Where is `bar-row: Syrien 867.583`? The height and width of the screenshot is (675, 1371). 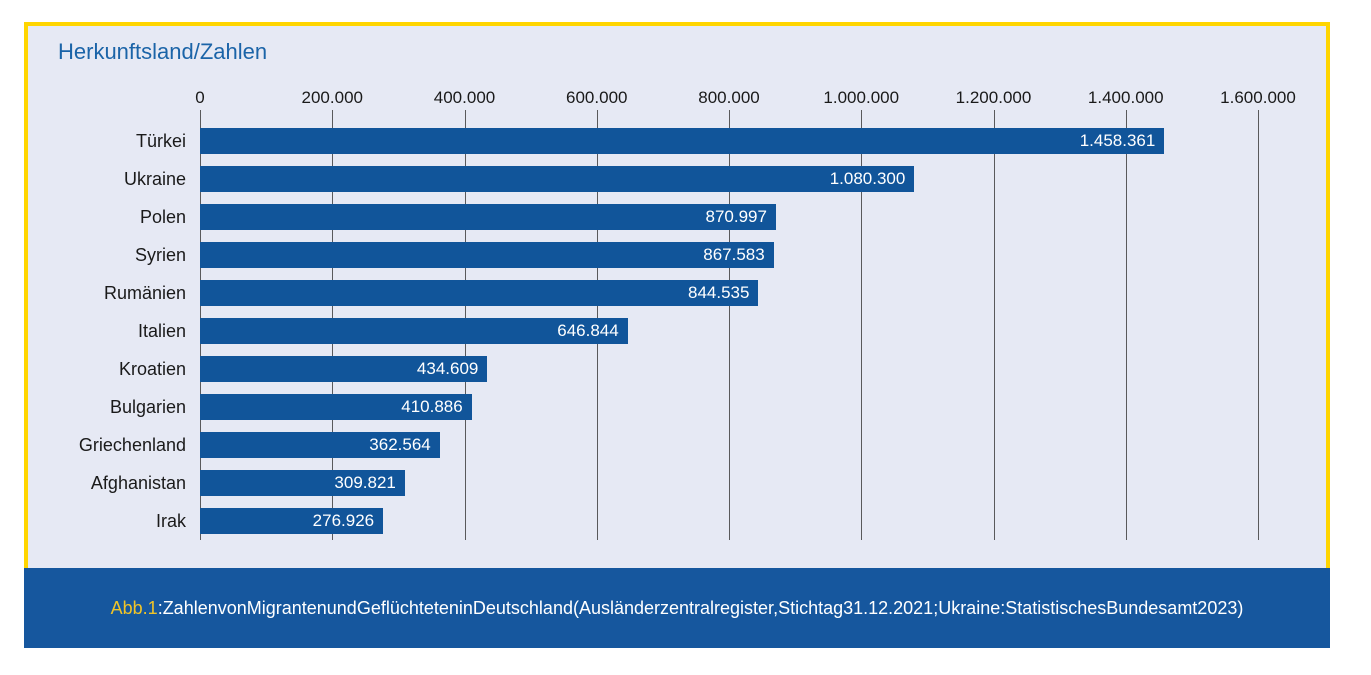 bar-row: Syrien 867.583 is located at coordinates (677, 255).